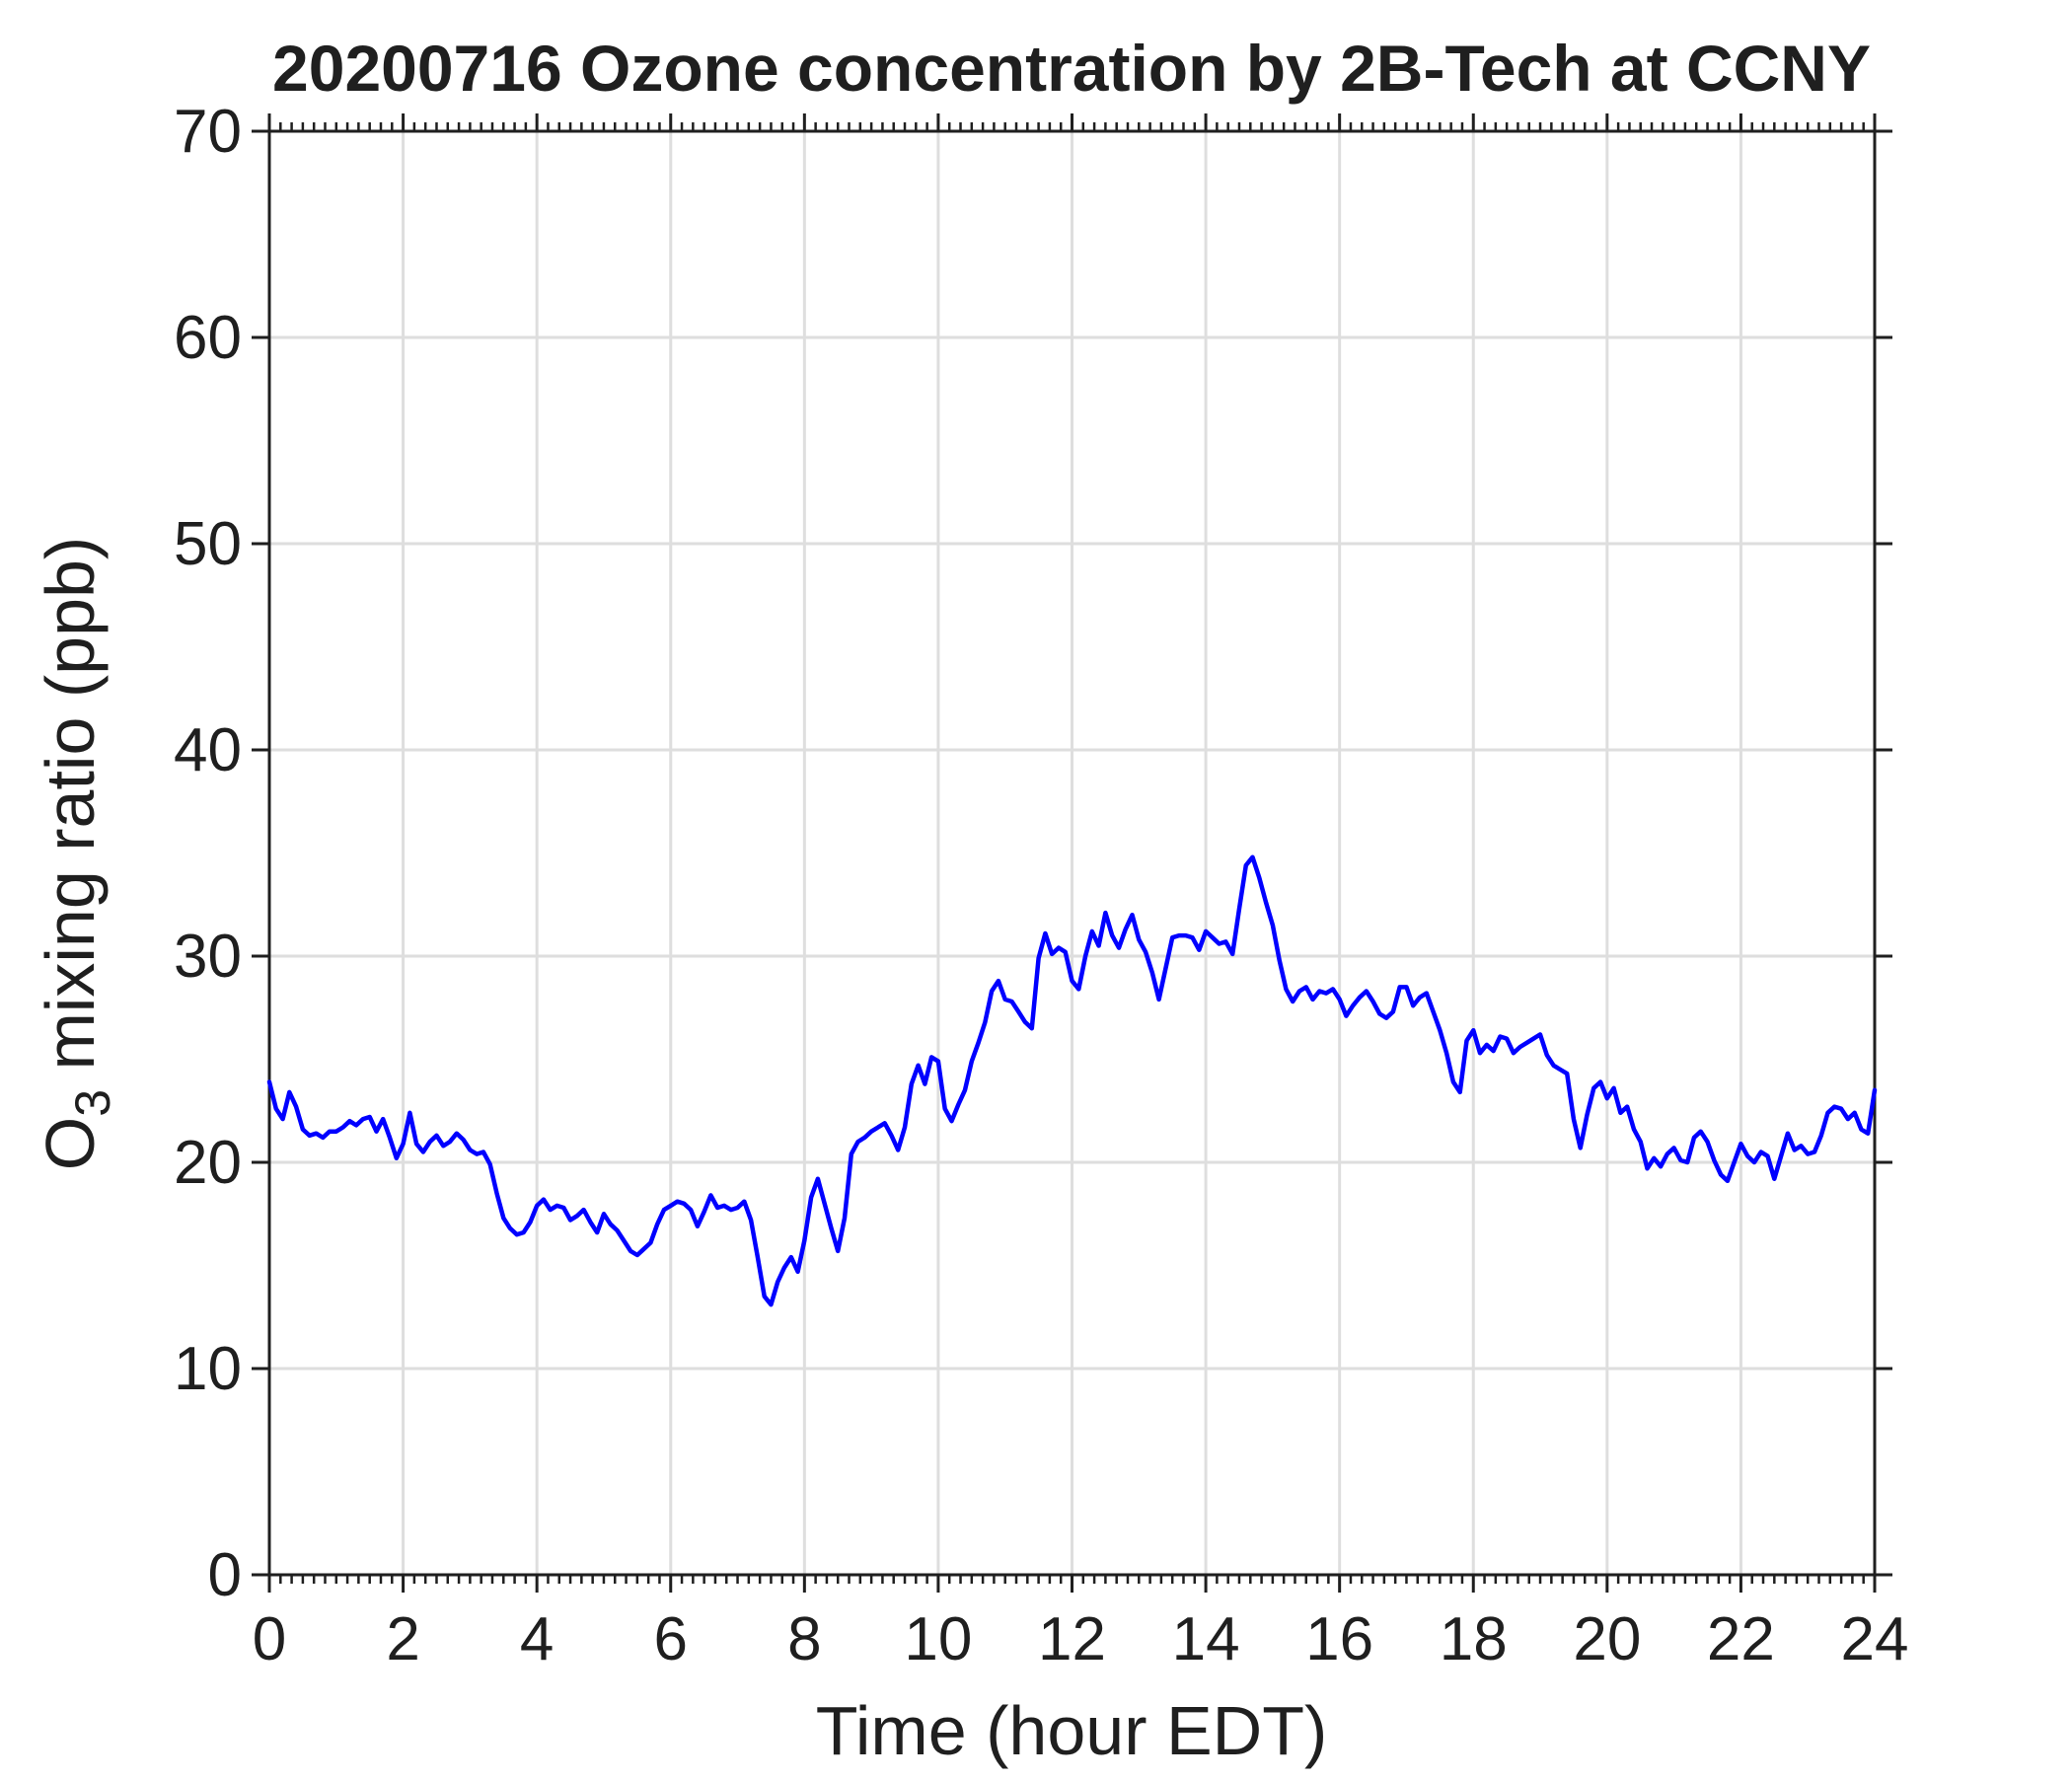 This screenshot has height=1781, width=2072. Describe the element at coordinates (76, 854) in the screenshot. I see `y-axis-label: O3 mixing ratio (ppb)` at that location.